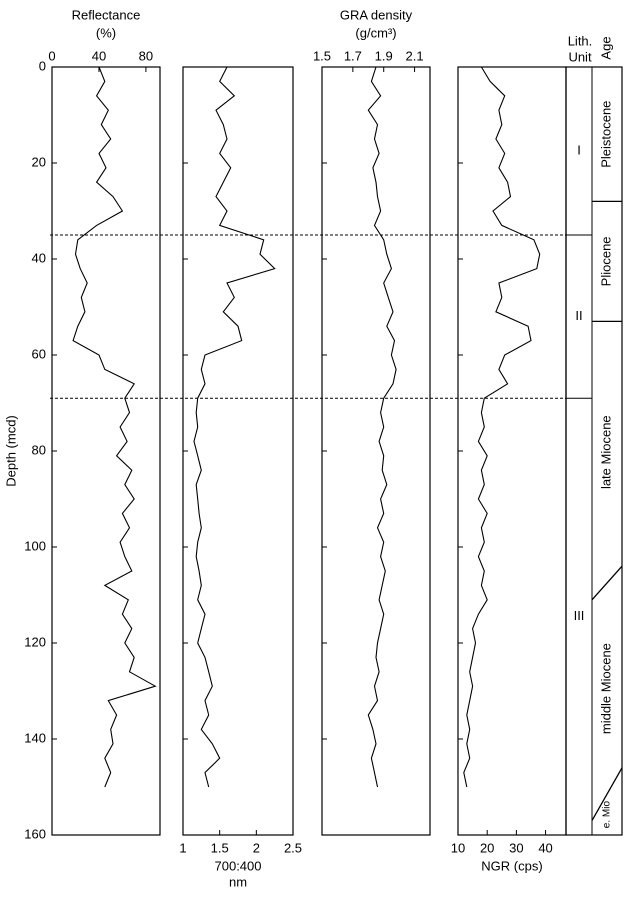 Image resolution: width=628 pixels, height=901 pixels. What do you see at coordinates (415, 55) in the screenshot?
I see `x-tick-label: 2.1` at bounding box center [415, 55].